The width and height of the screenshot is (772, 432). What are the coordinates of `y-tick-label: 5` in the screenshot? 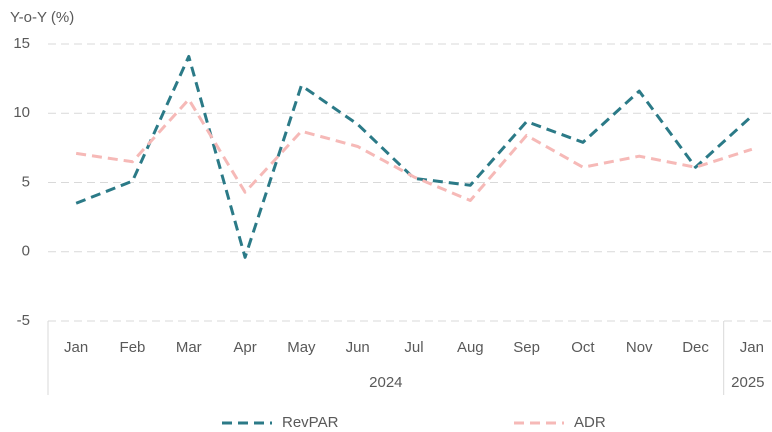 It's located at (26, 181).